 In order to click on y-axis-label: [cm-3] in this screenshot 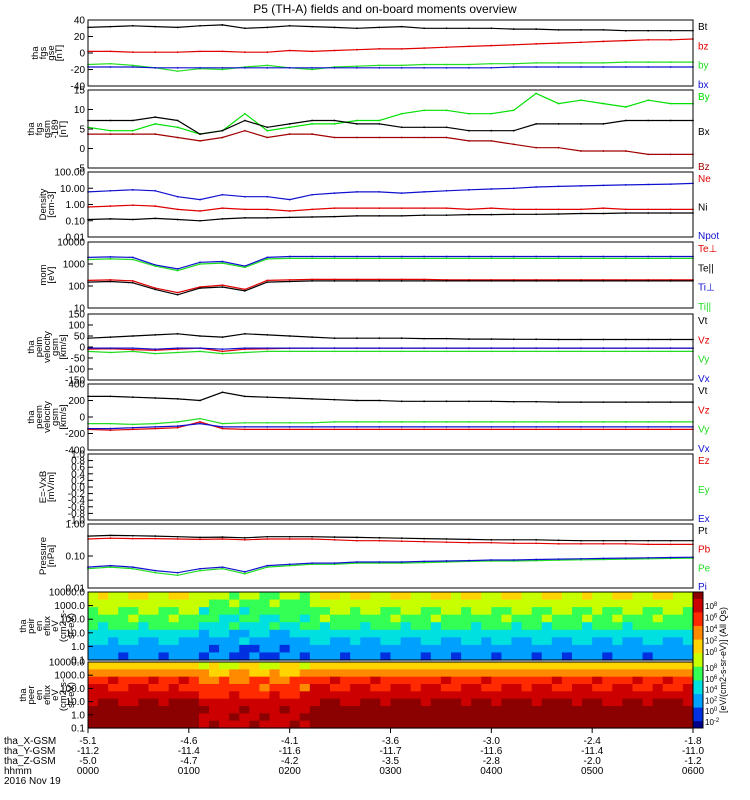, I will do `click(51, 204)`.